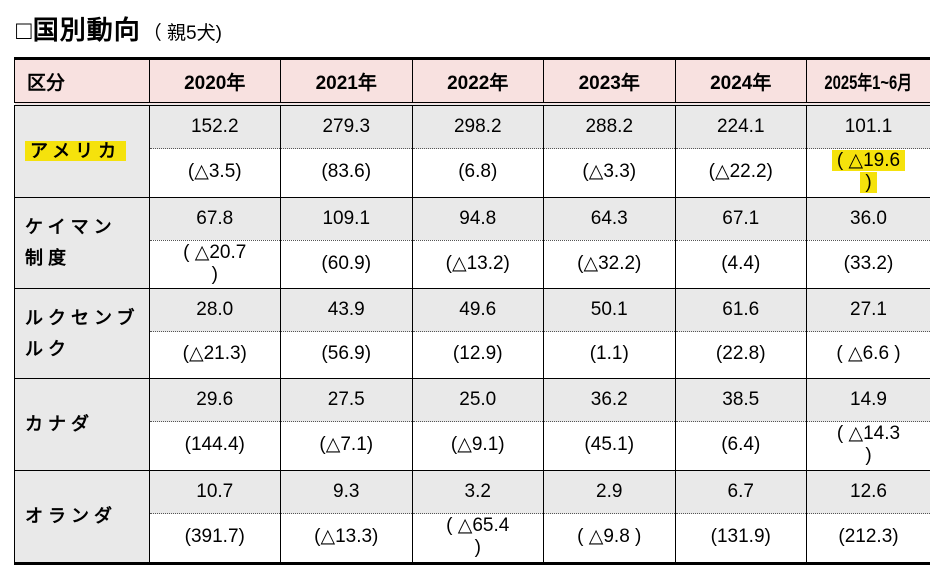 The image size is (944, 565). Describe the element at coordinates (346, 310) in the screenshot. I see `value-cell: 43.9` at that location.